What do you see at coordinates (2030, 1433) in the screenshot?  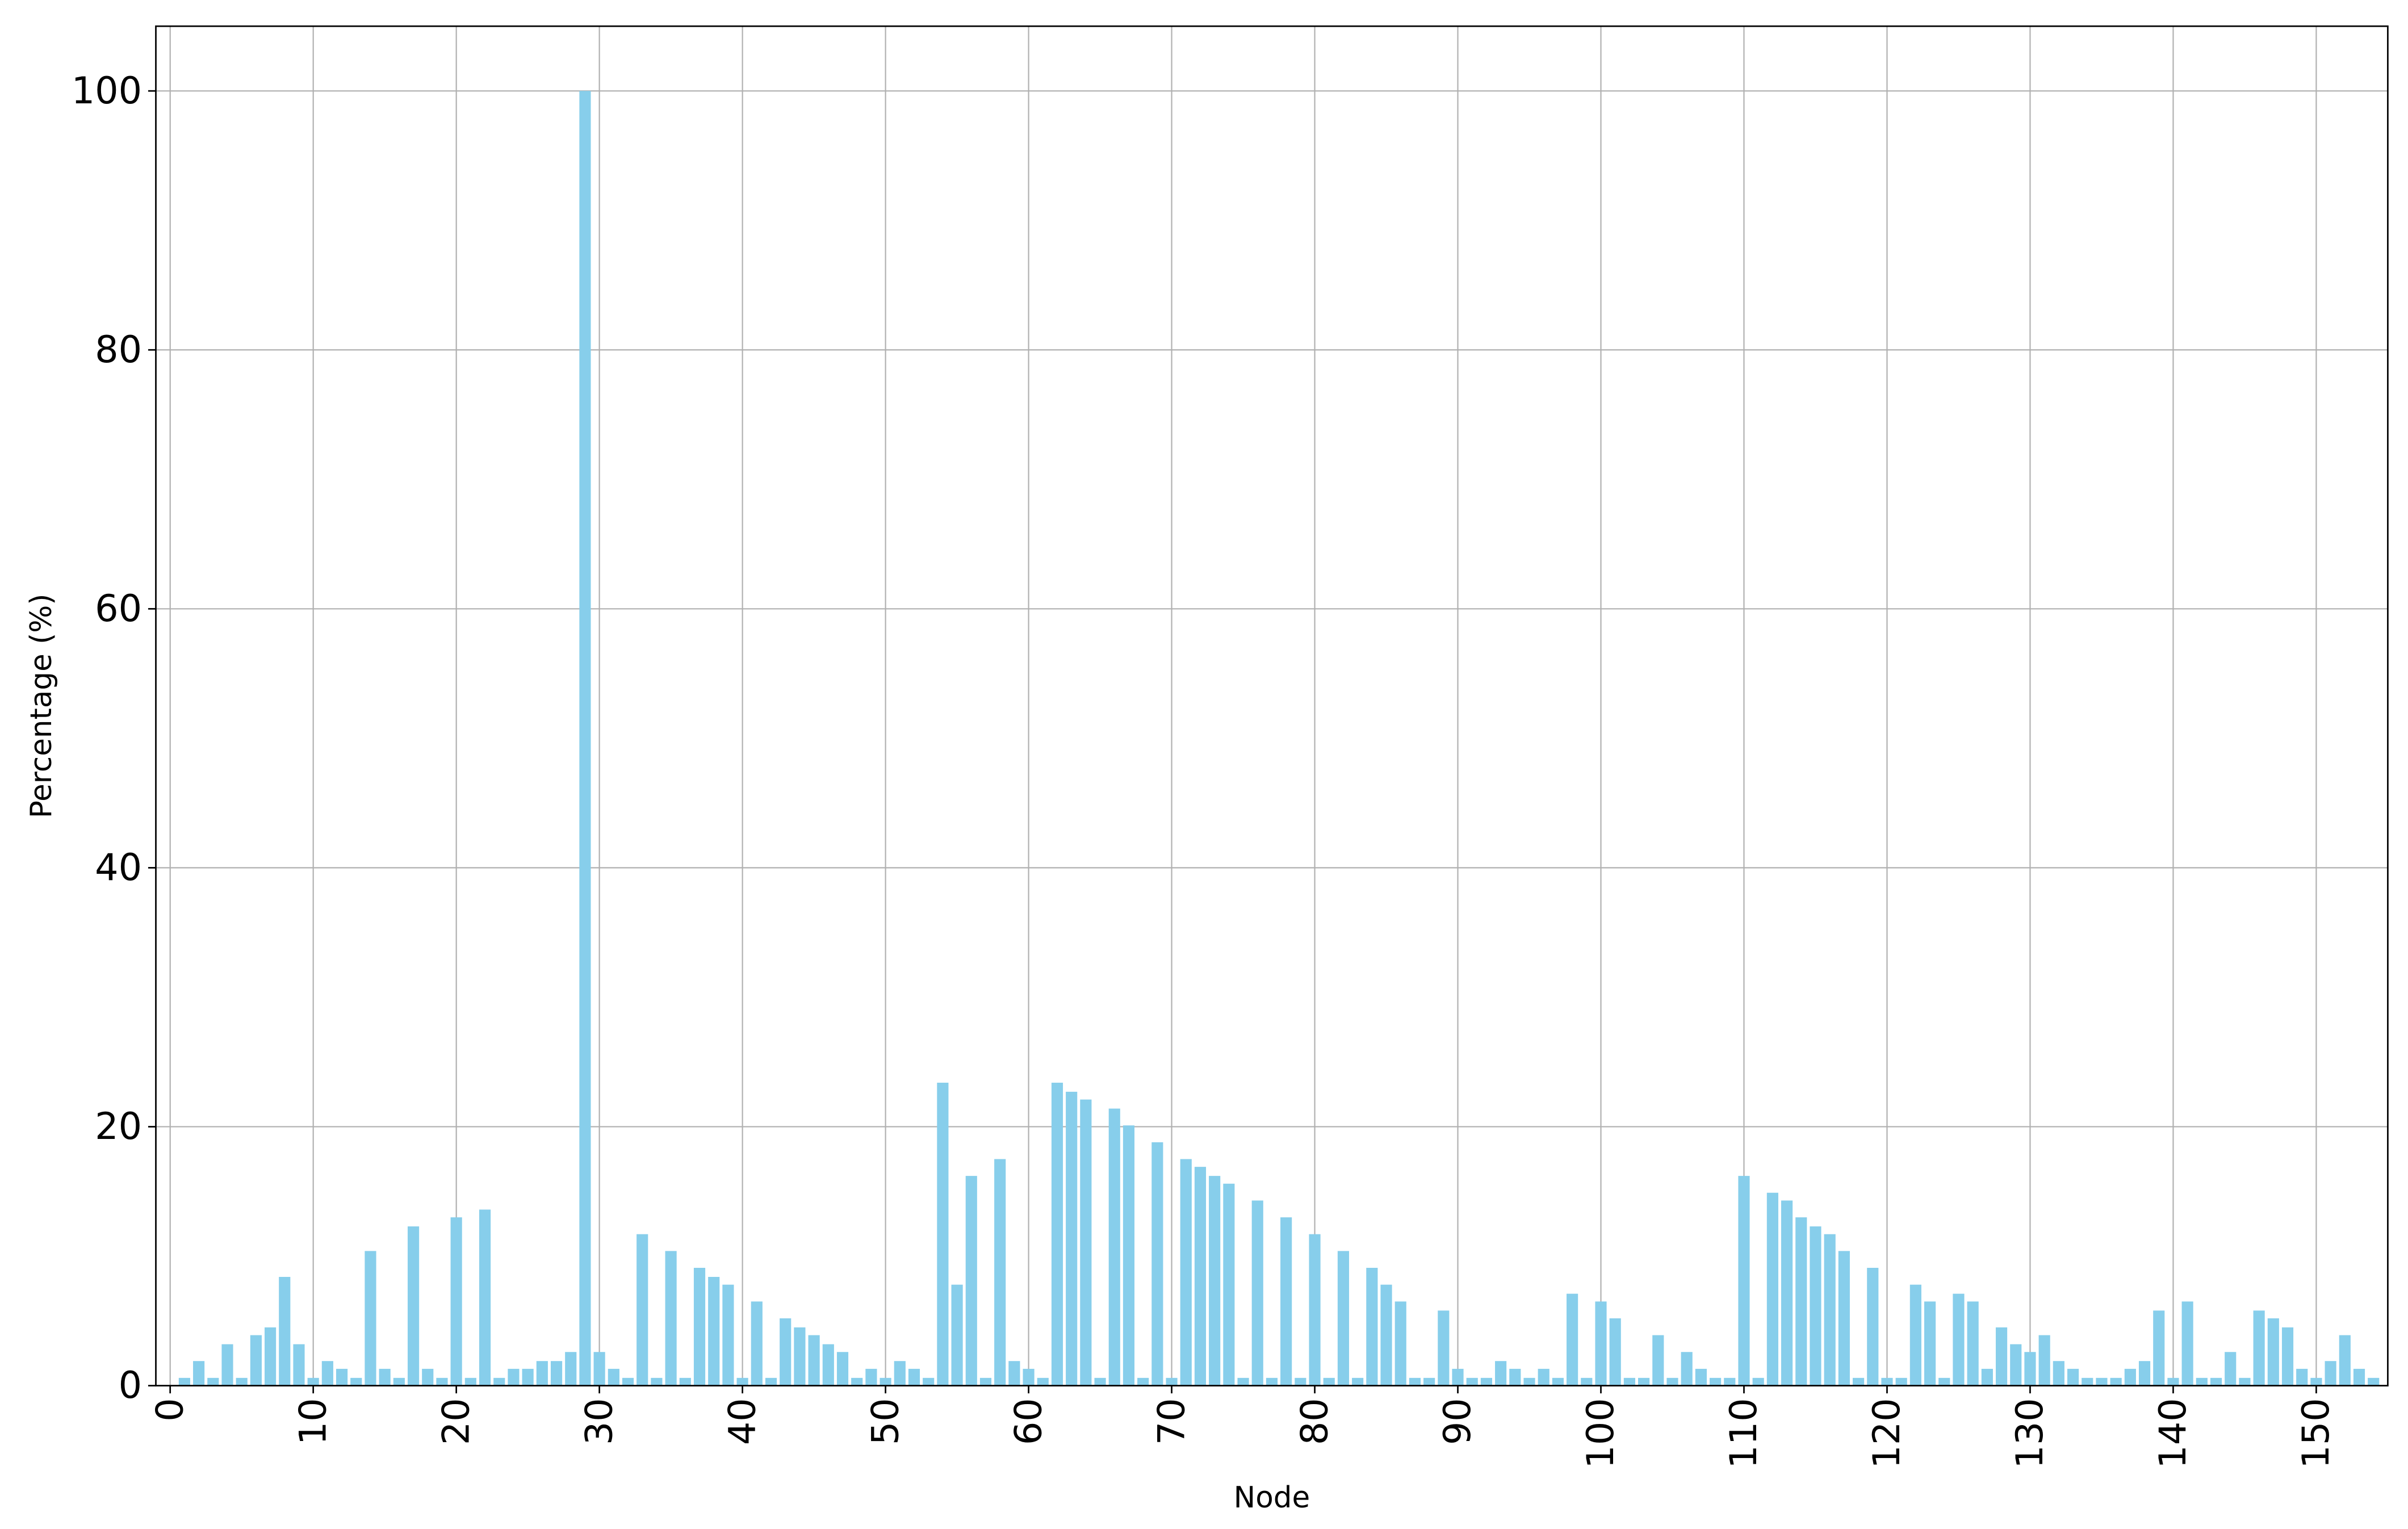 I see `x-tick-label: 130` at bounding box center [2030, 1433].